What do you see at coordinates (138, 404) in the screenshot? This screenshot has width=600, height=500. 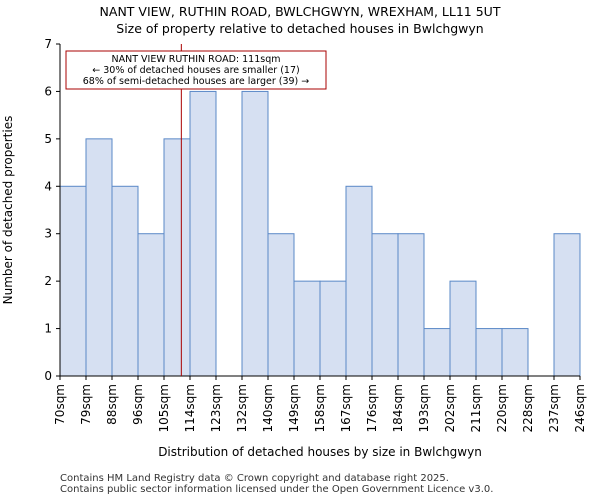 I see `x-tick-label: 96sqm` at bounding box center [138, 404].